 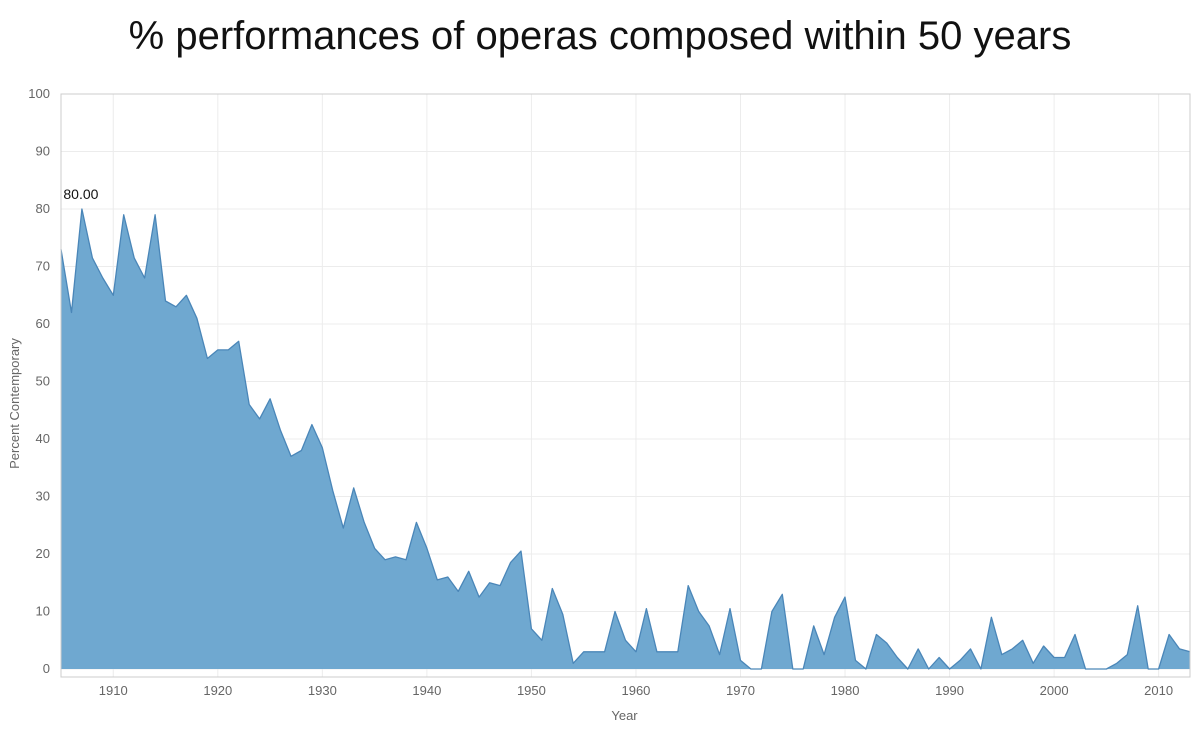 What do you see at coordinates (845, 690) in the screenshot?
I see `x-tick-label: 1980` at bounding box center [845, 690].